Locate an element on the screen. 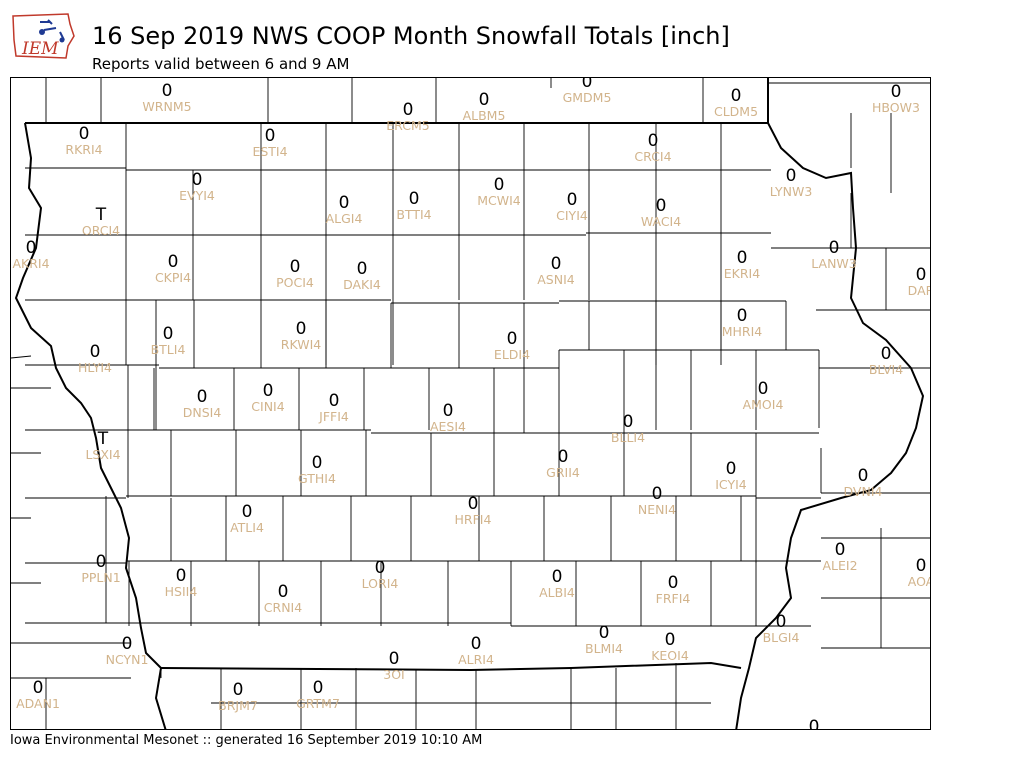 Image resolution: width=1024 pixels, height=768 pixels. station-id: CINI4 is located at coordinates (268, 406).